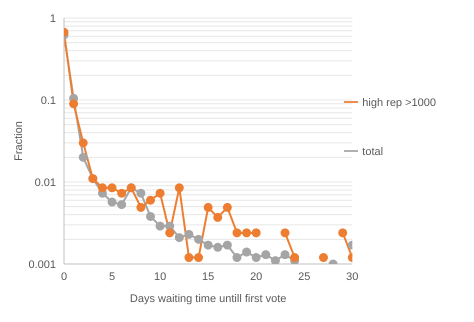 The image size is (474, 322). Describe the element at coordinates (18, 141) in the screenshot. I see `y-axis-title: Fraction` at that location.